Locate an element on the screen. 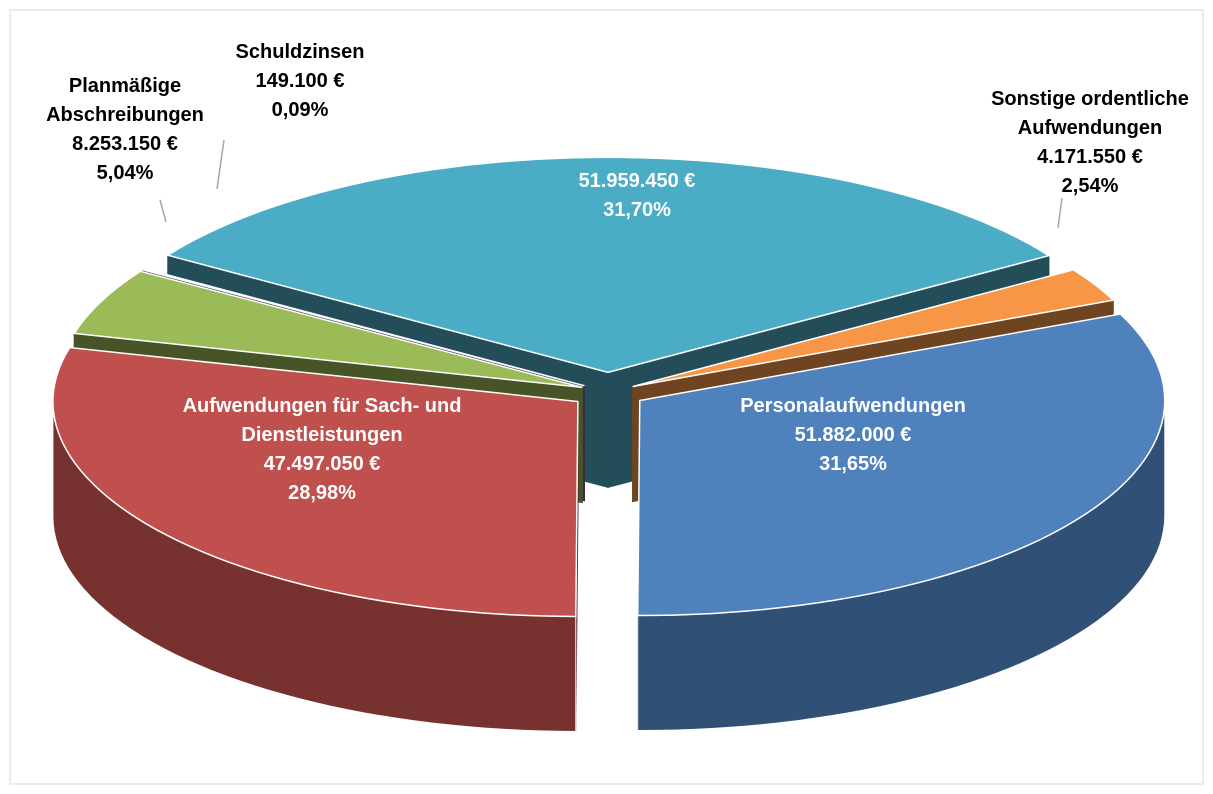 The width and height of the screenshot is (1213, 794). label-value: 149.100 € is located at coordinates (300, 81).